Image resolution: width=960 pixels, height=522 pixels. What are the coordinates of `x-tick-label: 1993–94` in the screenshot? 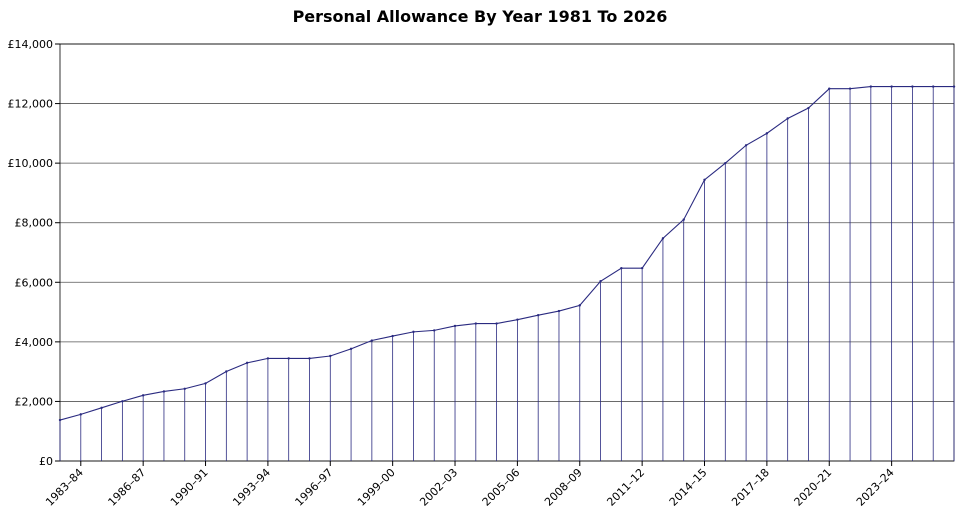 It's located at (251, 487).